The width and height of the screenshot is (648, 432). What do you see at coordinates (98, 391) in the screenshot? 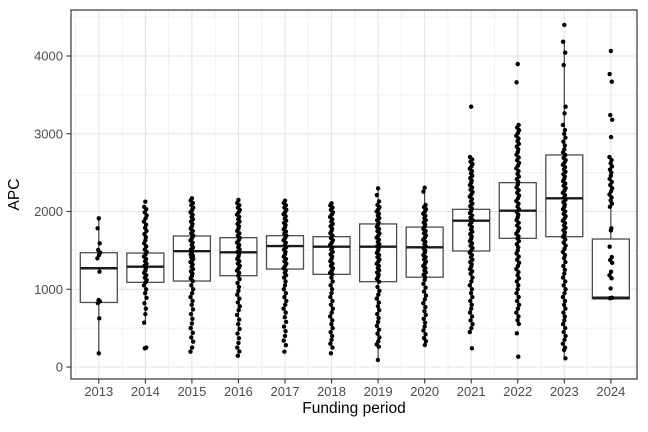
I see `svg-text: 2013` at bounding box center [98, 391].